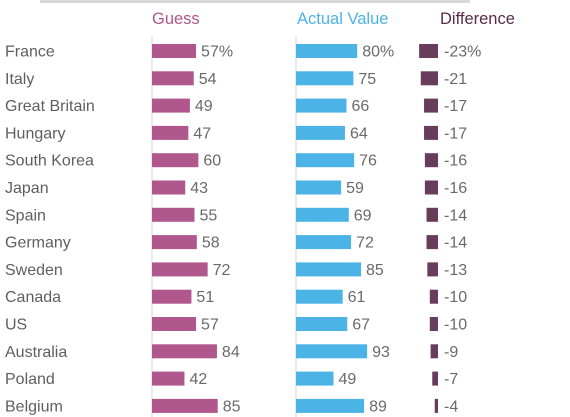 Image resolution: width=570 pixels, height=417 pixels. Describe the element at coordinates (347, 379) in the screenshot. I see `actual-value-label: 49` at that location.